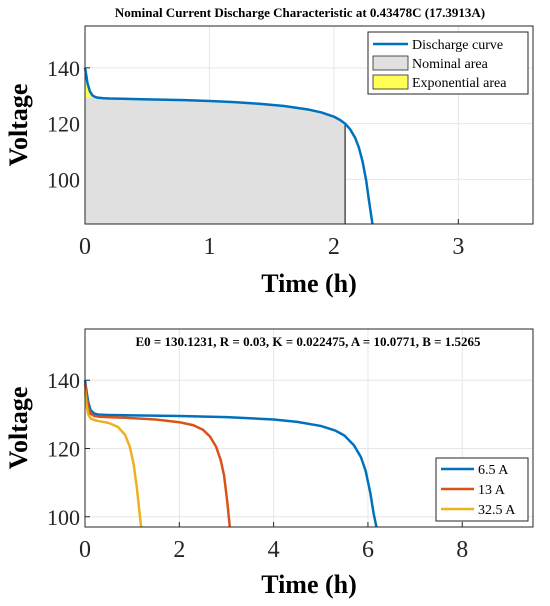 The height and width of the screenshot is (606, 550). What do you see at coordinates (492, 490) in the screenshot?
I see `legend-label: 13 A` at bounding box center [492, 490].